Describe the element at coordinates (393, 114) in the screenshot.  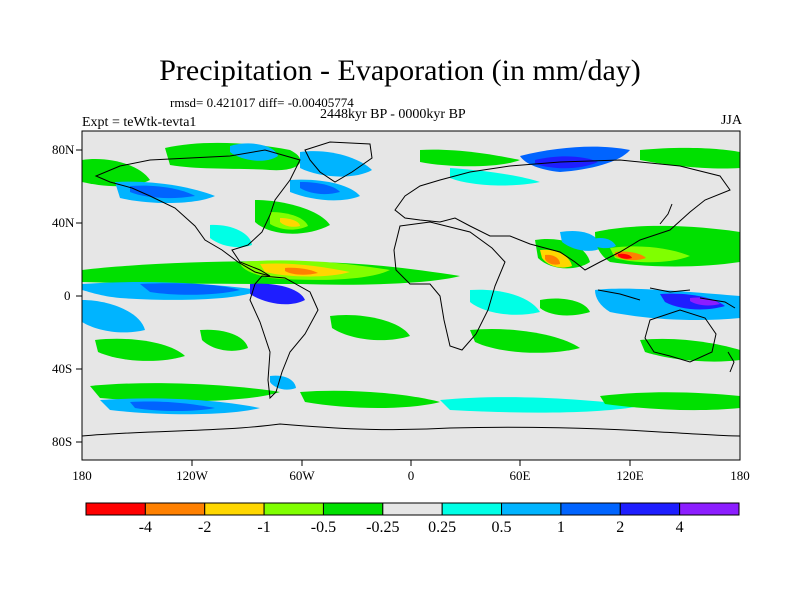
I see `period-label: 2448kyr BP - 0000kyr BP` at that location.